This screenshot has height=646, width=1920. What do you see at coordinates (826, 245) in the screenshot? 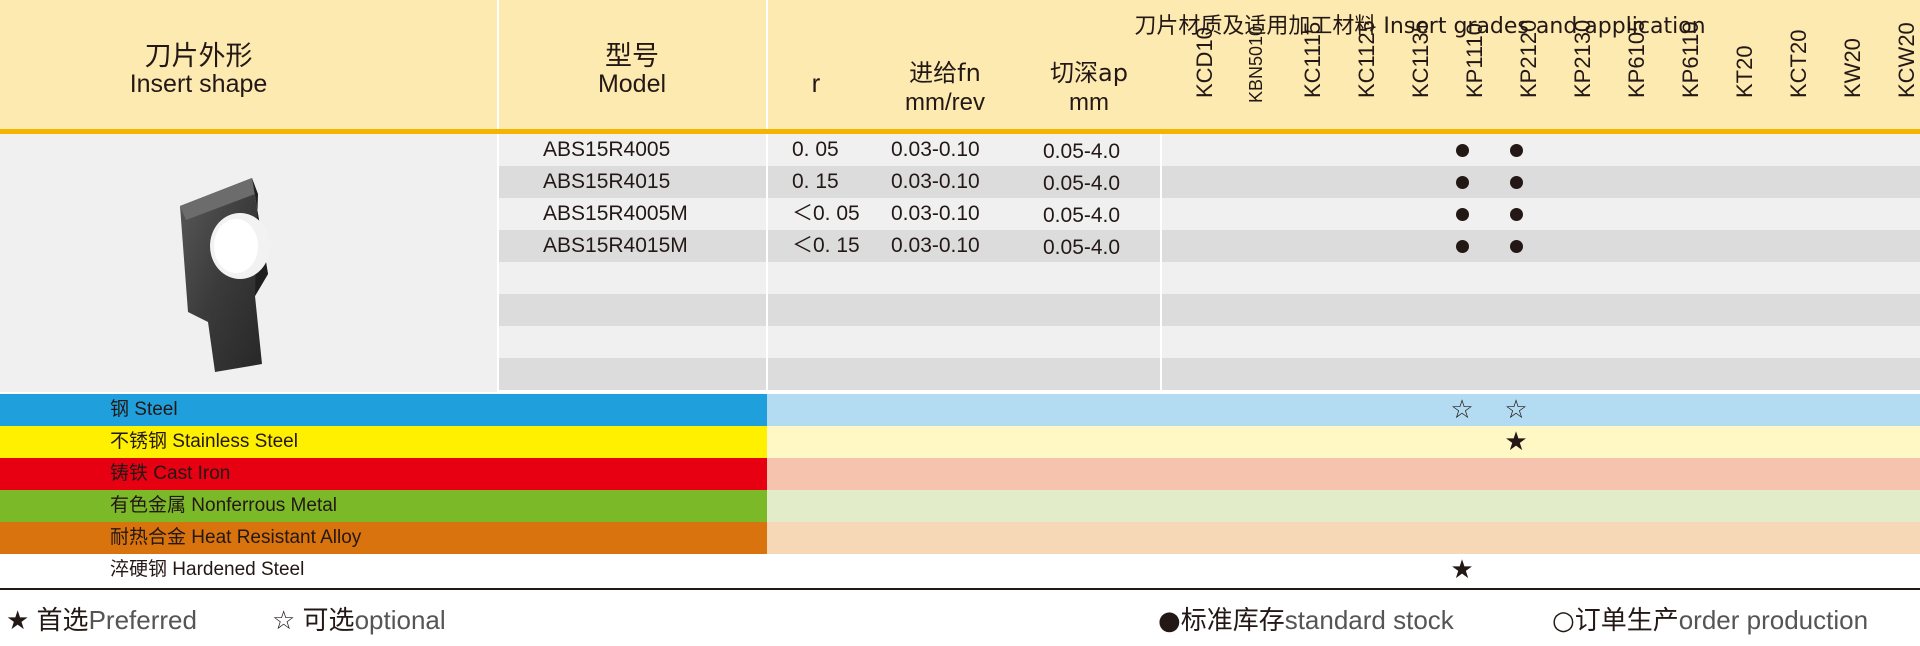
I see `r-cell: ＜0. 15` at bounding box center [826, 245].